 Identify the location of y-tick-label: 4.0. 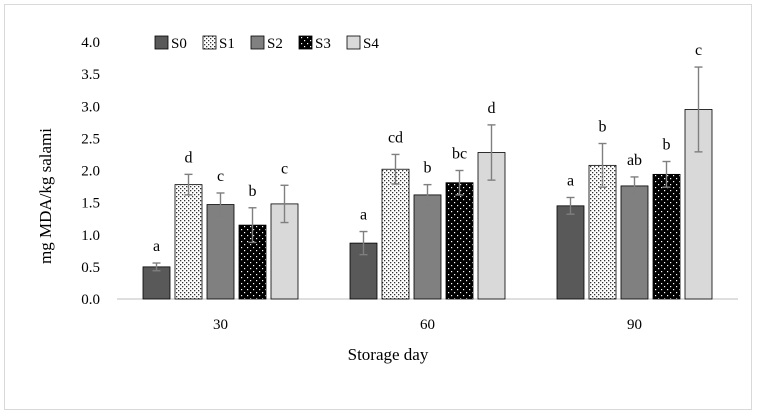
(90, 43).